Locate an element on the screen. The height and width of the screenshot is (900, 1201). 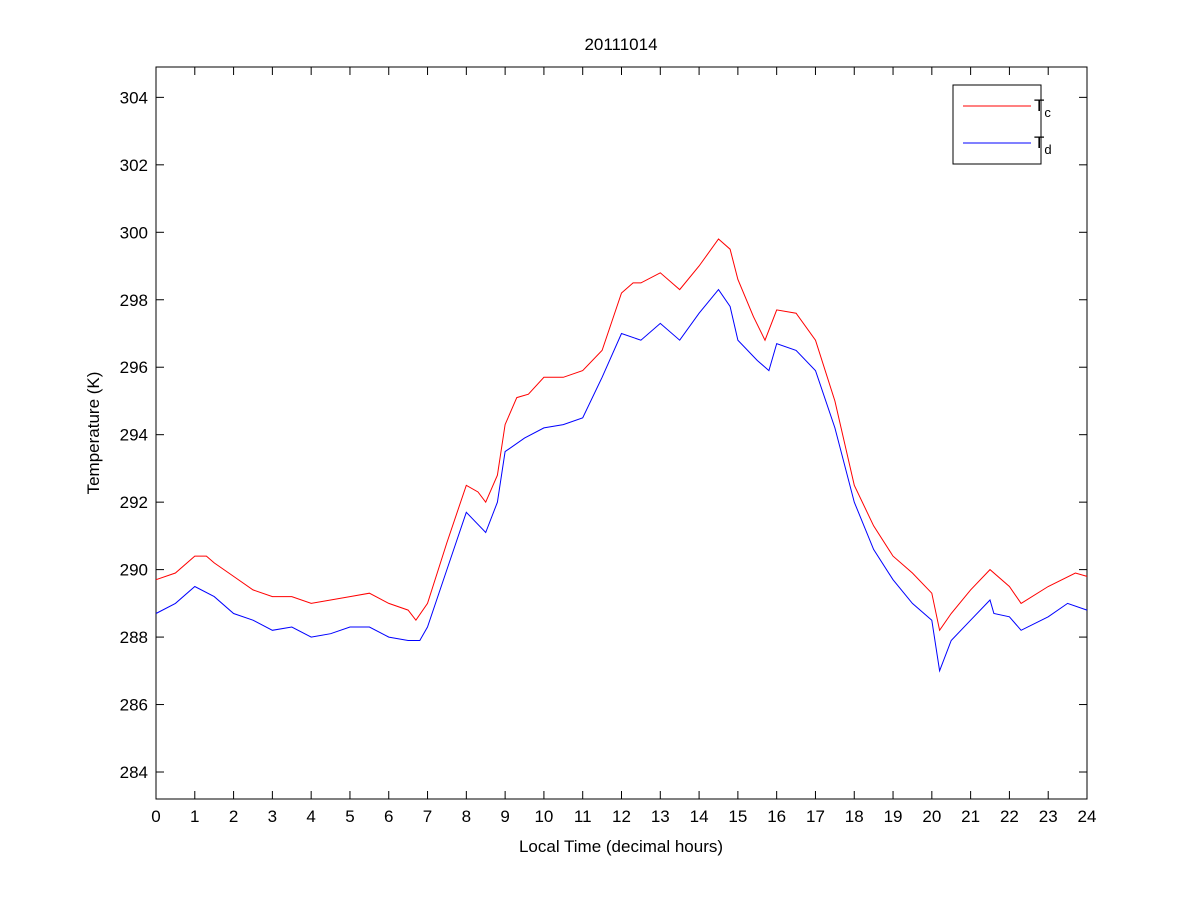
x-tick-label: 21 is located at coordinates (970, 816).